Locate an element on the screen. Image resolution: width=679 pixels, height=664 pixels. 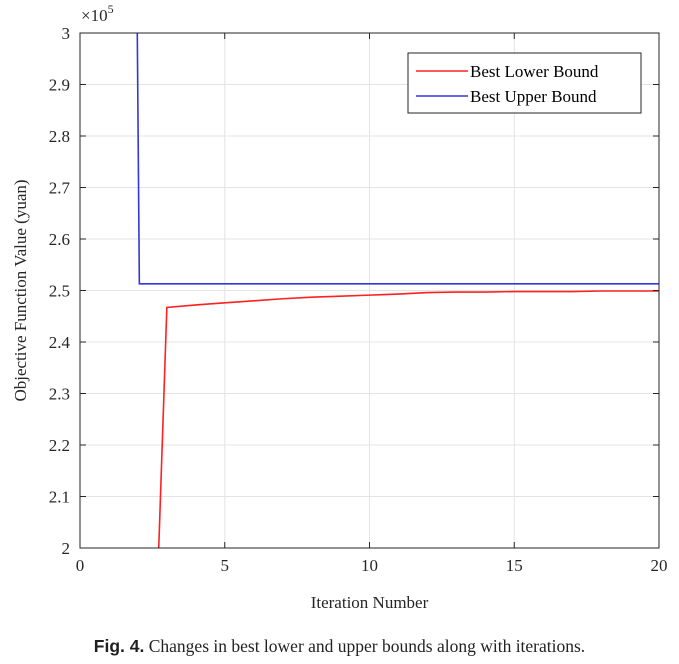
y-tick-label: 2.8 is located at coordinates (59, 136).